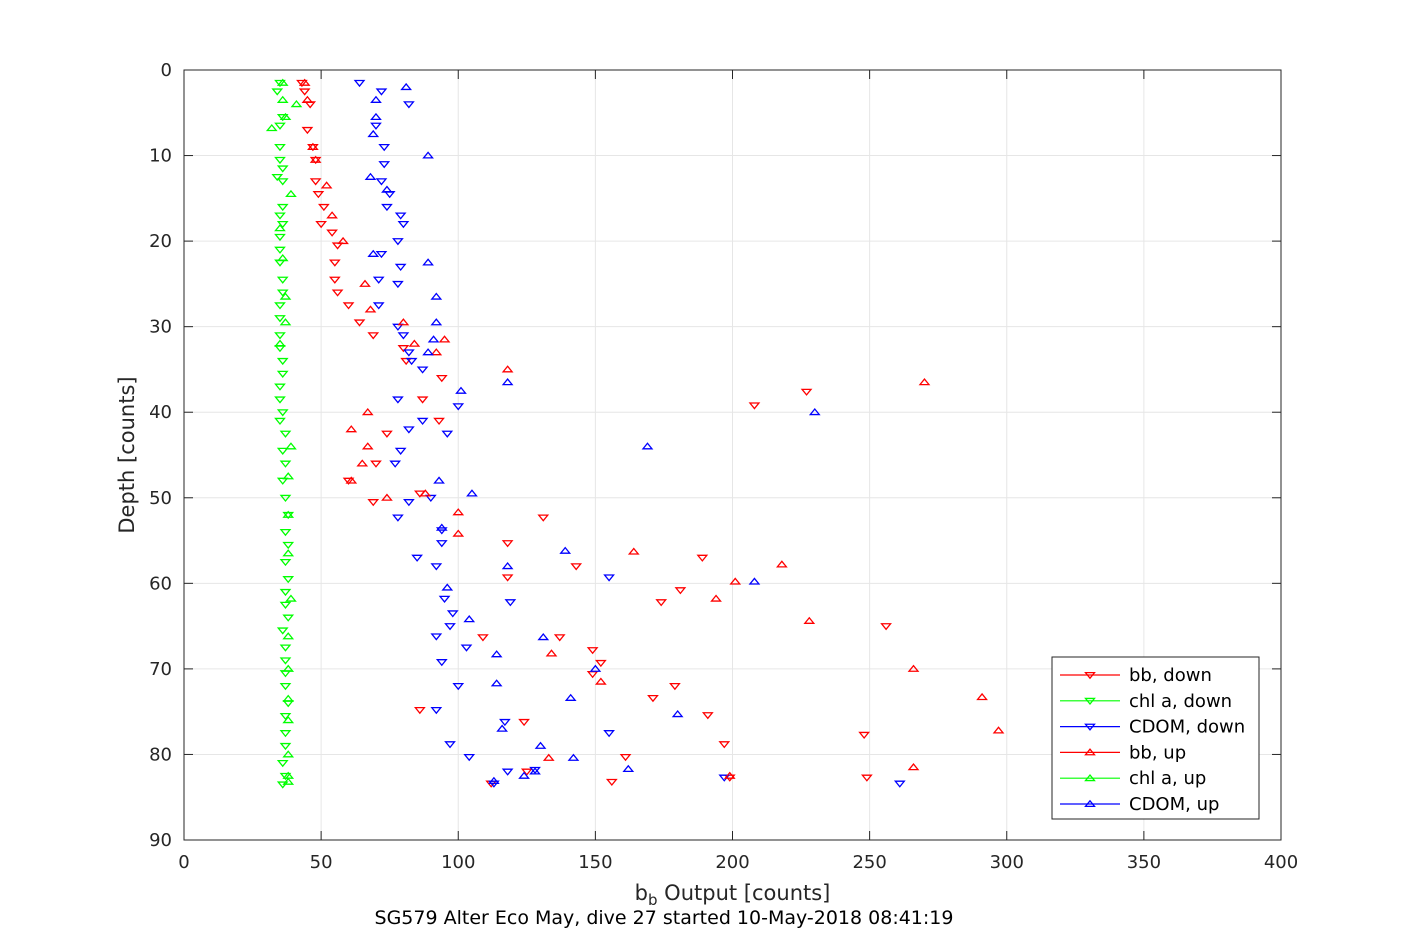 This screenshot has height=945, width=1417. I want to click on y-axis-label: Depth [counts], so click(127, 454).